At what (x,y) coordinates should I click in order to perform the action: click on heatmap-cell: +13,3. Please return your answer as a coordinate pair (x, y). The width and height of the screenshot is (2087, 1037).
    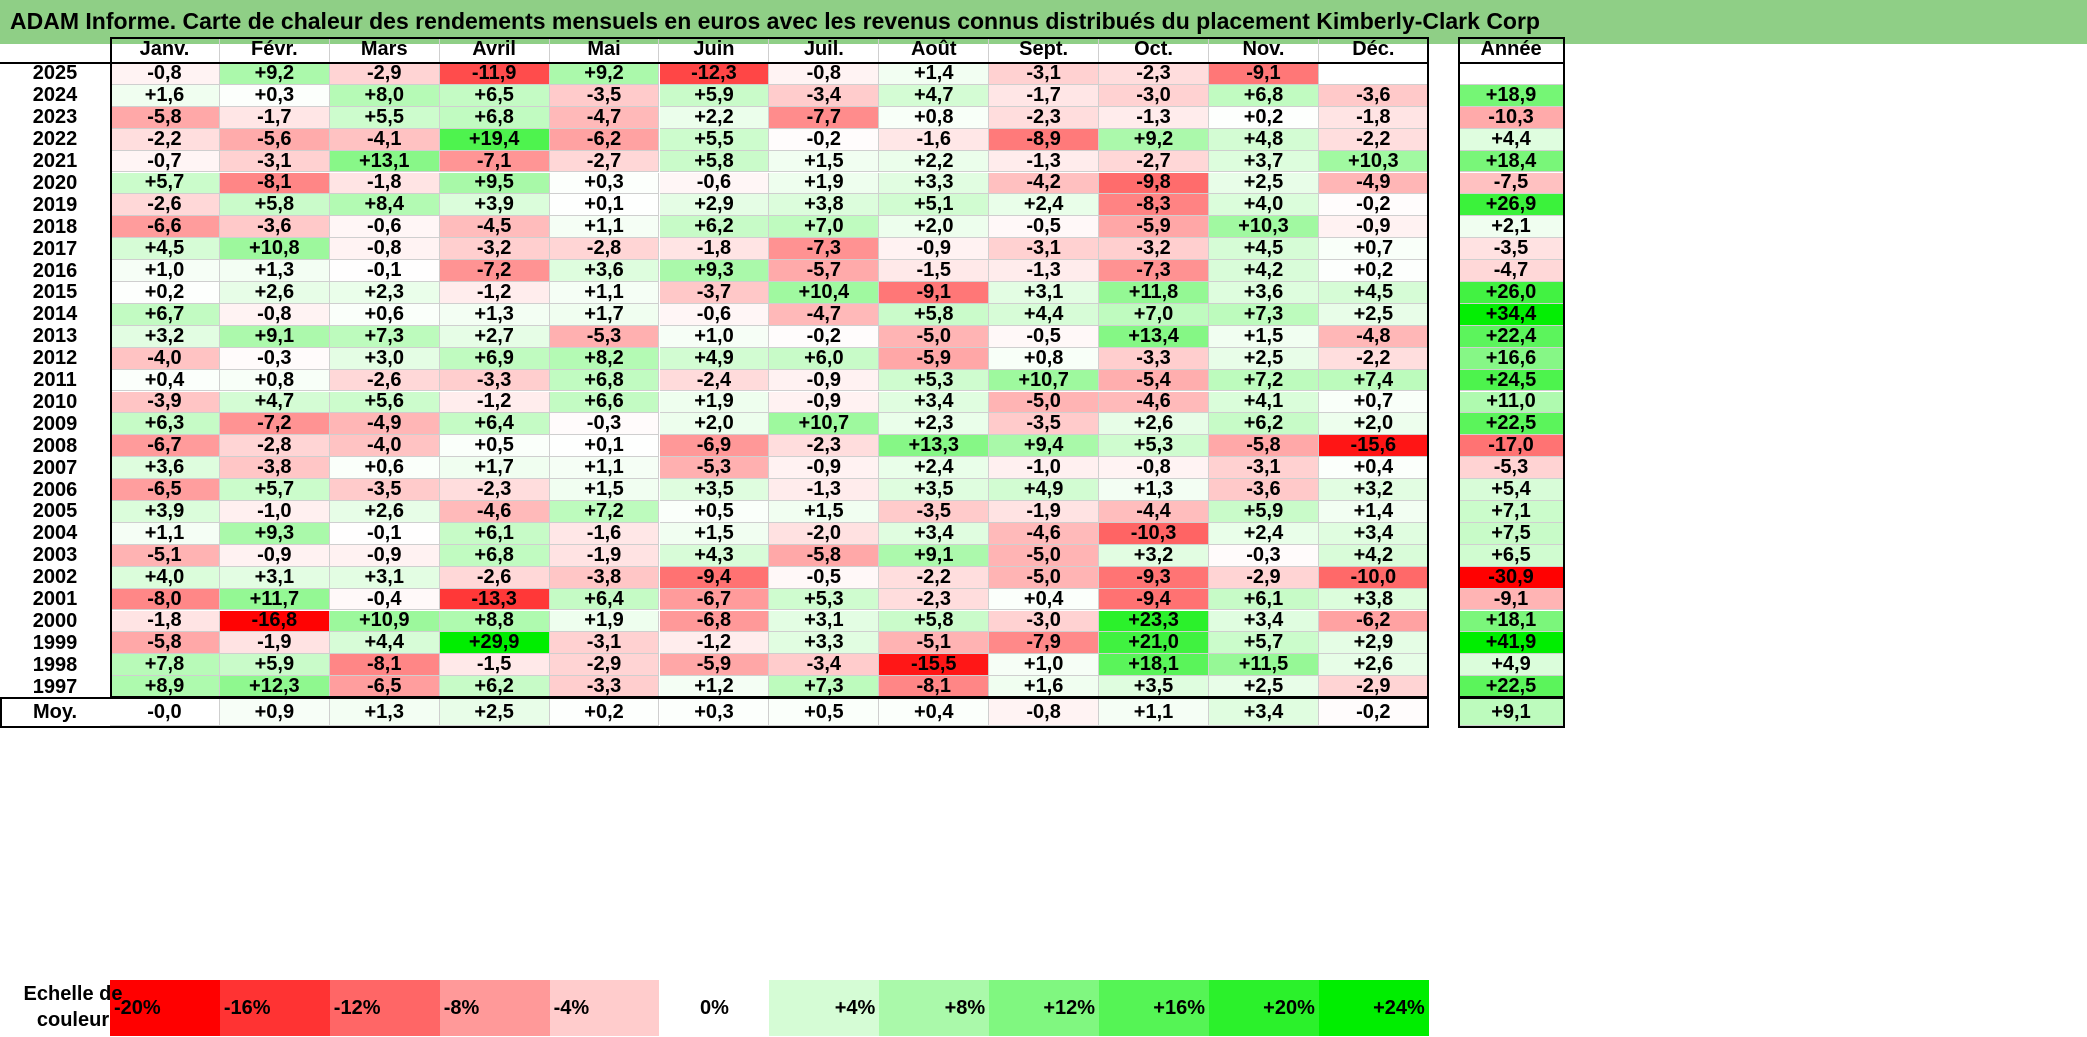
    Looking at the image, I should click on (934, 446).